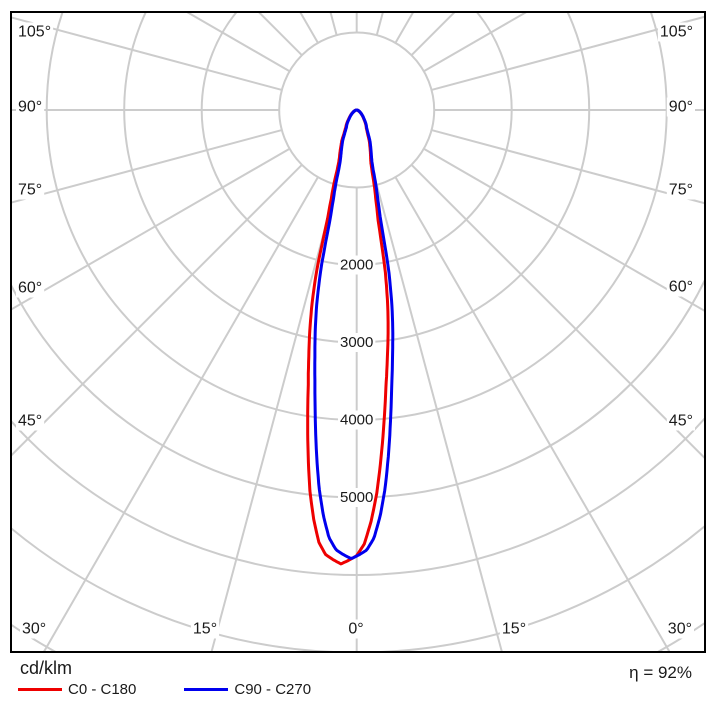 The height and width of the screenshot is (716, 720). I want to click on angle-label-left: 30°, so click(34, 629).